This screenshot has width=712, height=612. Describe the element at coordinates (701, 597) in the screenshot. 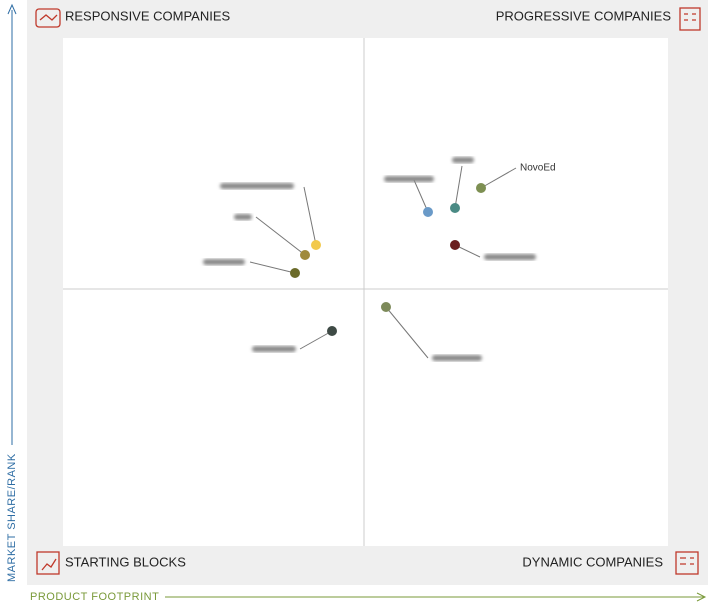

I see `x-arrow-head` at that location.